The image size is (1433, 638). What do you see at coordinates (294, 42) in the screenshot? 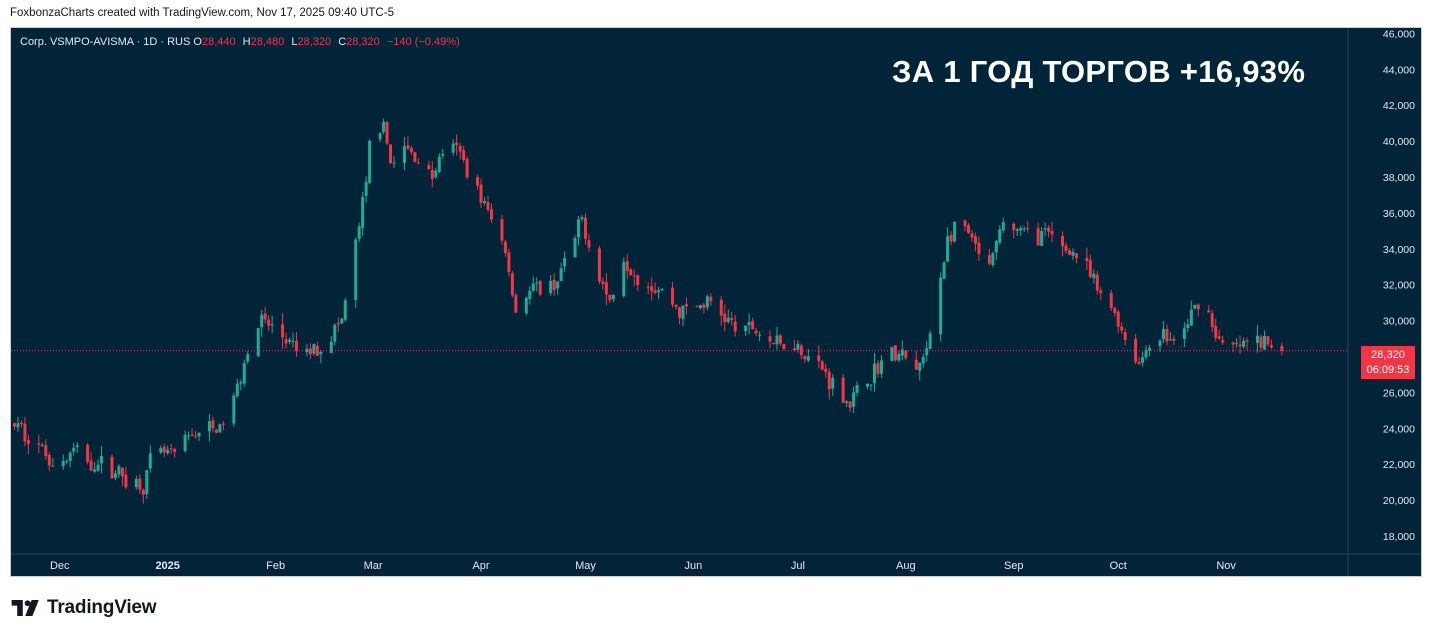
I see `low-label: L` at bounding box center [294, 42].